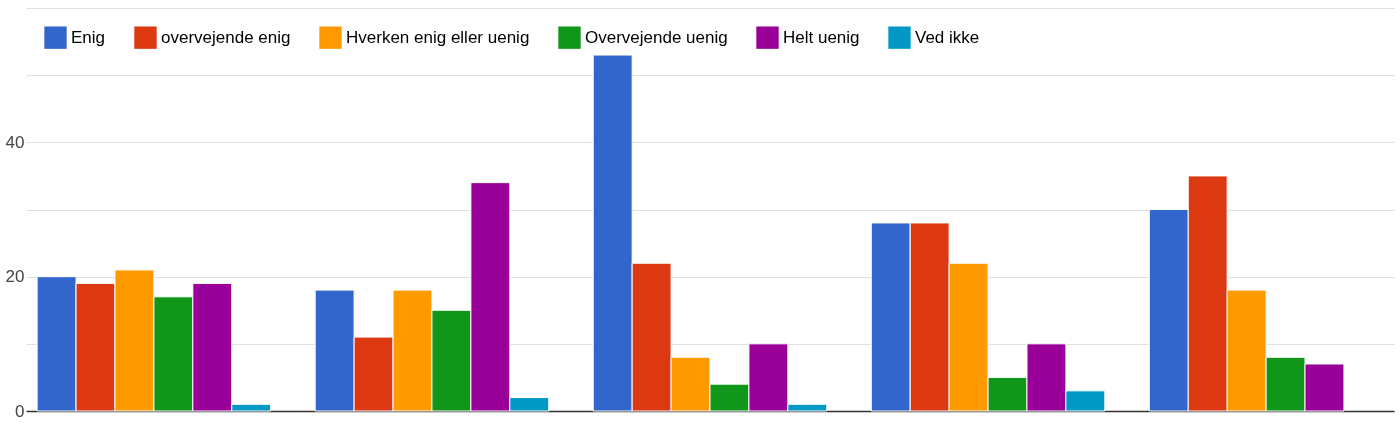  What do you see at coordinates (226, 37) in the screenshot?
I see `legend-label: overvejende enig` at bounding box center [226, 37].